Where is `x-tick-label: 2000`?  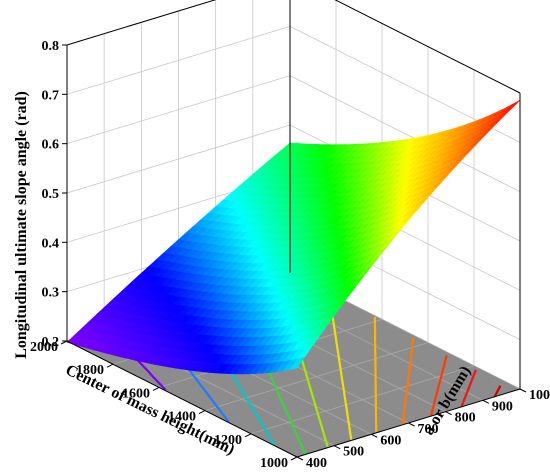
x-tick-label: 2000 is located at coordinates (44, 347).